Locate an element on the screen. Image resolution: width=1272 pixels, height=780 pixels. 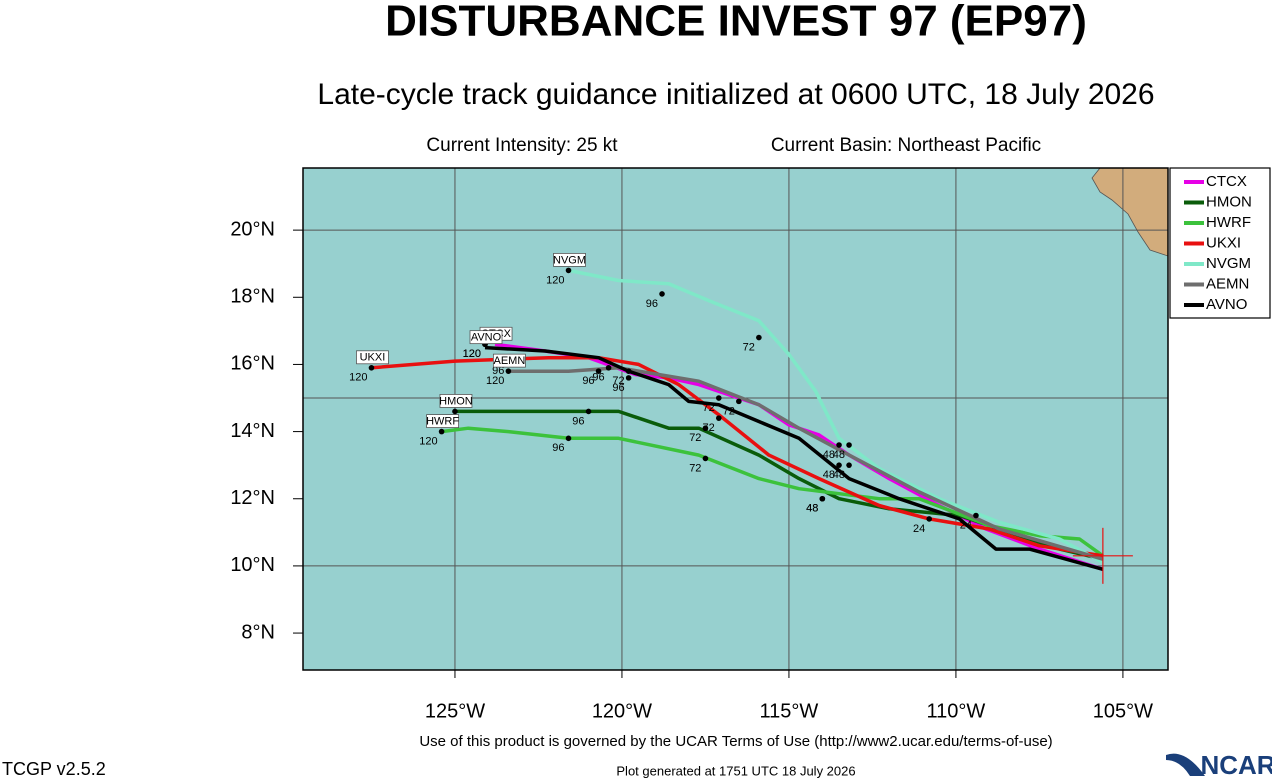
model-label: AEMN is located at coordinates (510, 361).